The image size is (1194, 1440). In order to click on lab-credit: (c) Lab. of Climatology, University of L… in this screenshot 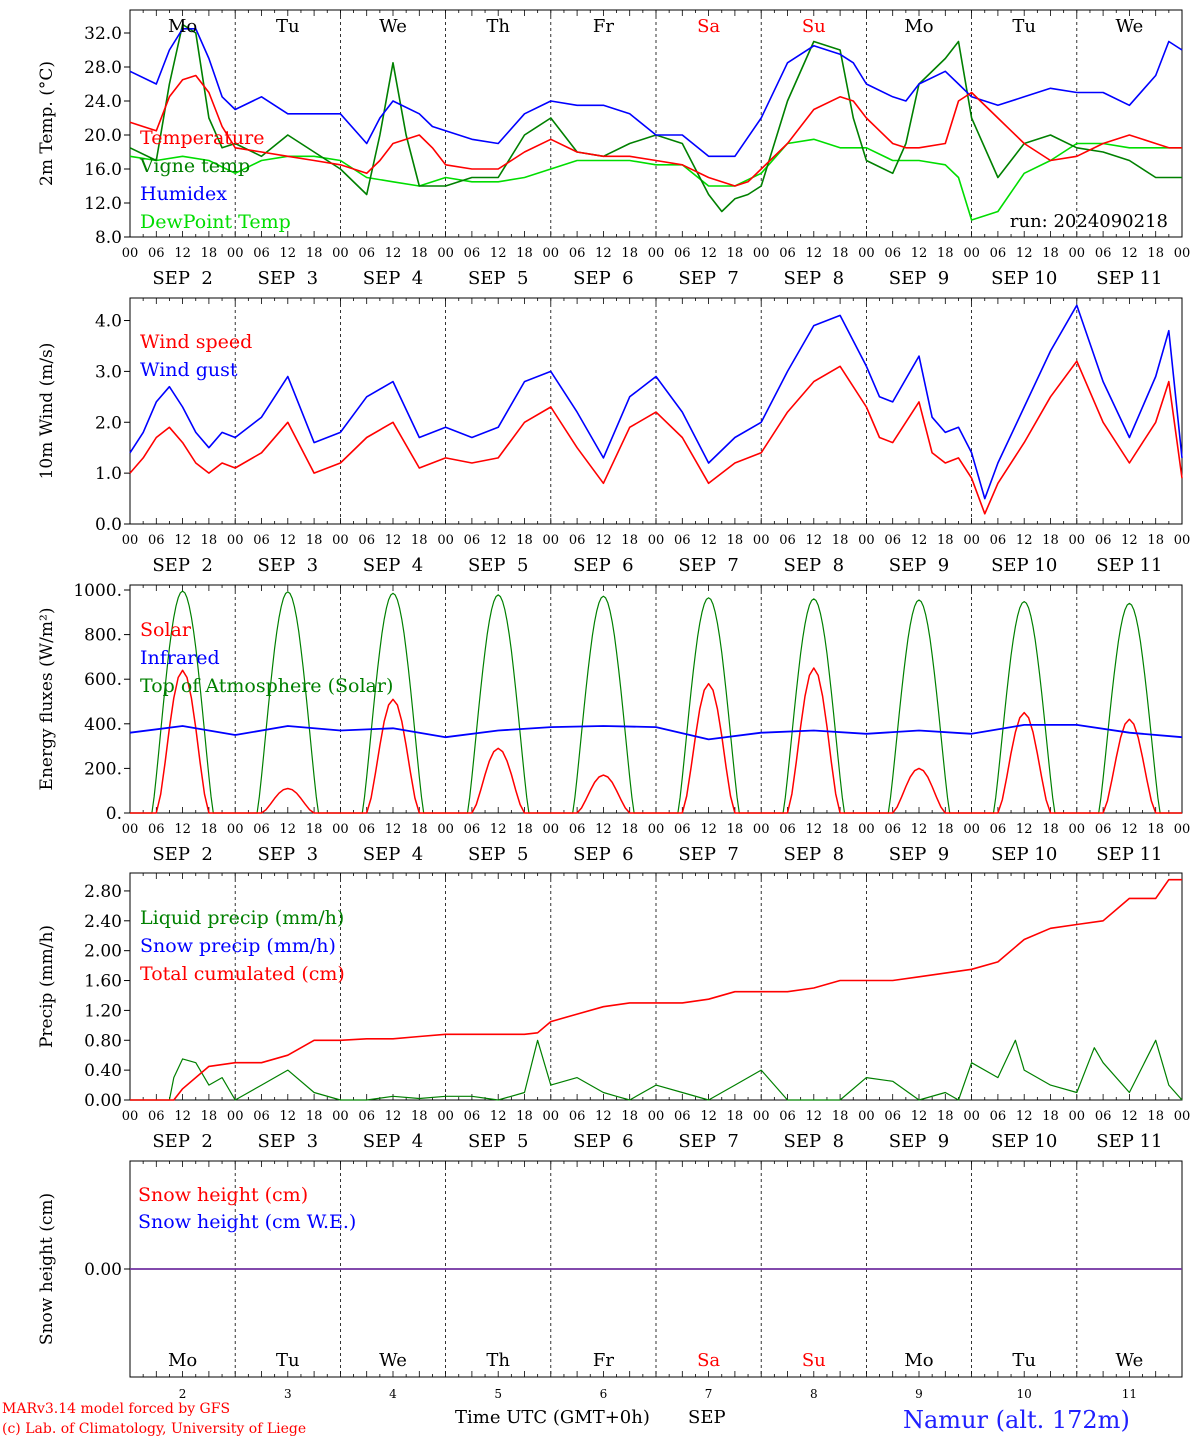, I will do `click(154, 1429)`.